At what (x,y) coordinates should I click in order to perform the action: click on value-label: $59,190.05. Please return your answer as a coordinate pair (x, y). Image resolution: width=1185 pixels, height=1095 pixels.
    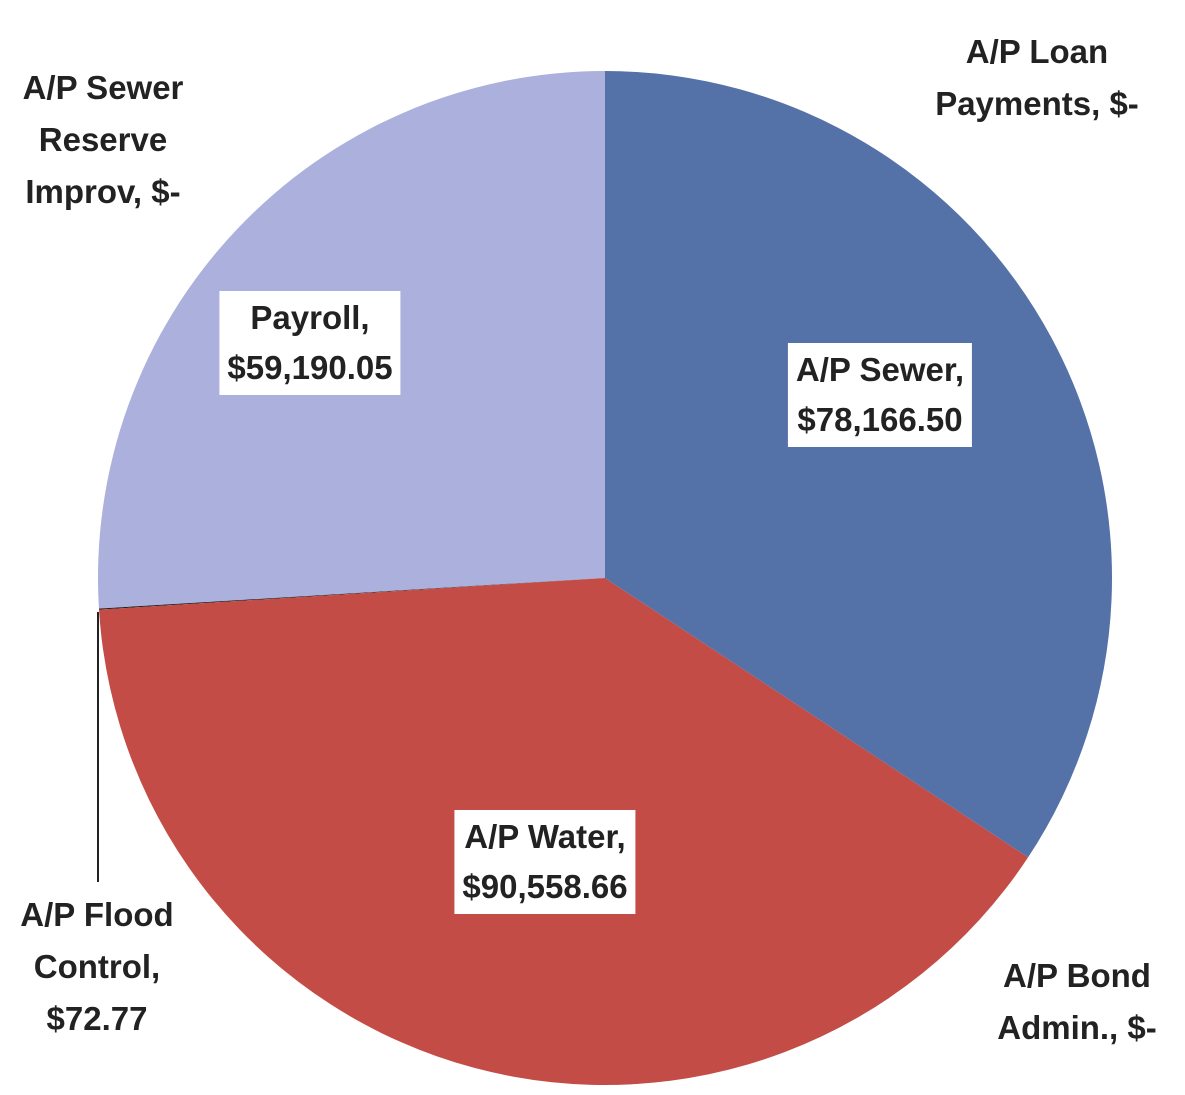
    Looking at the image, I should click on (310, 367).